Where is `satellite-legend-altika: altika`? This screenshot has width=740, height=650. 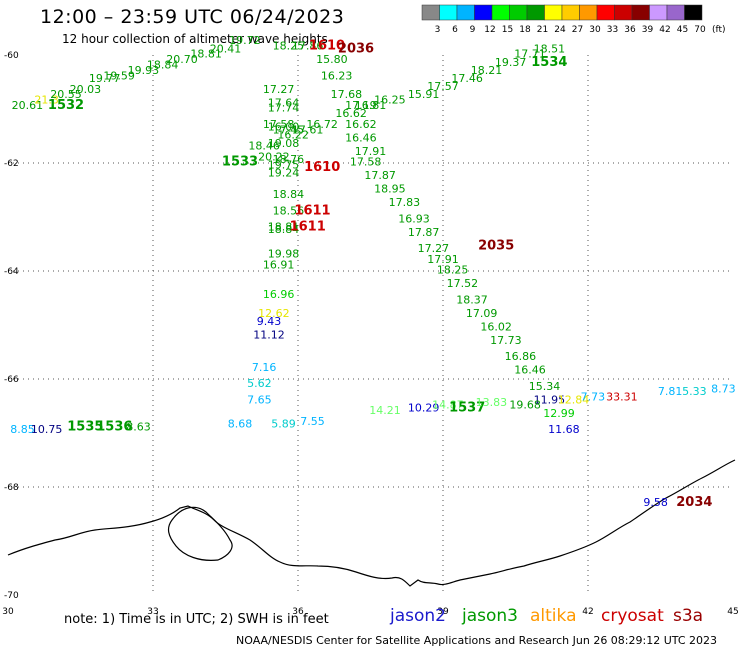
satellite-legend-altika: altika is located at coordinates (553, 616).